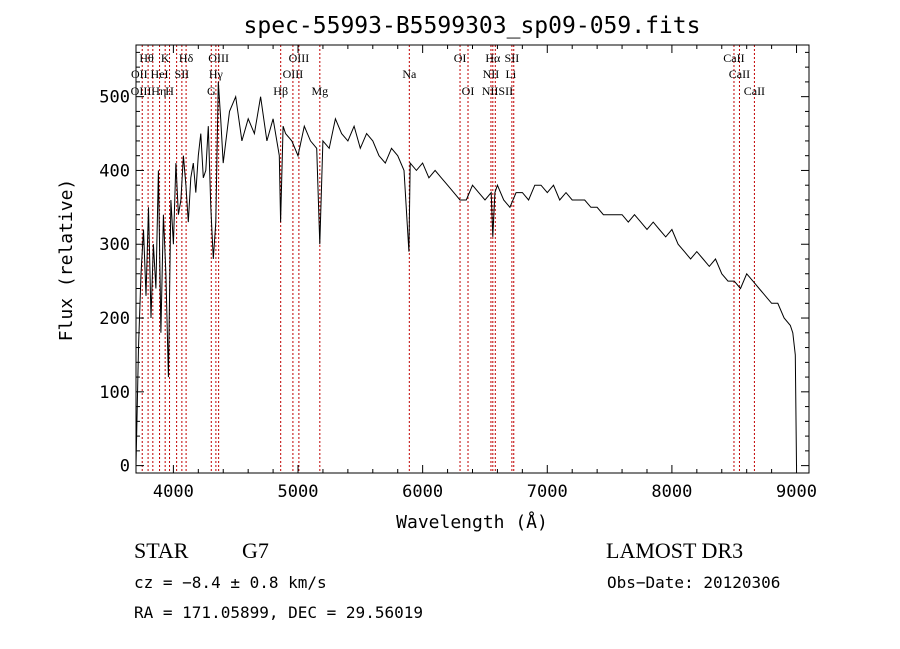 This screenshot has height=649, width=900. I want to click on line-label: Mg, so click(319, 91).